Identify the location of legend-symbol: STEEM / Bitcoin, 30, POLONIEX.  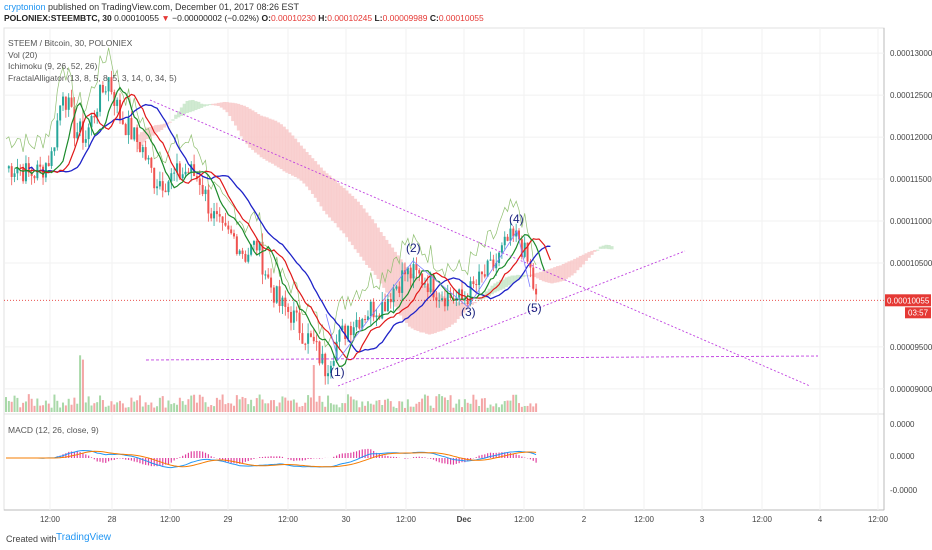
(70, 43).